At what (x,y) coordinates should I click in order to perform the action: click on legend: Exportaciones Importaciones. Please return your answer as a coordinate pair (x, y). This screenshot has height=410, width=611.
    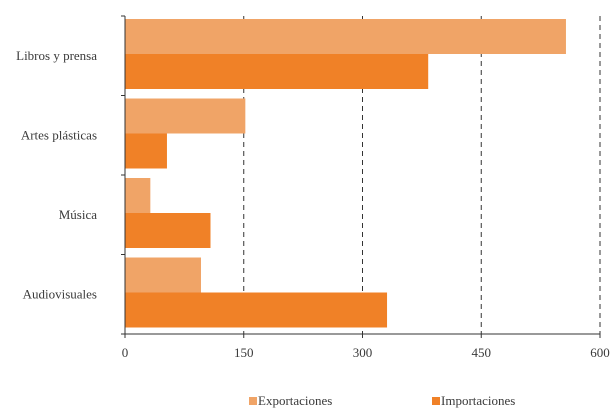
    Looking at the image, I should click on (382, 400).